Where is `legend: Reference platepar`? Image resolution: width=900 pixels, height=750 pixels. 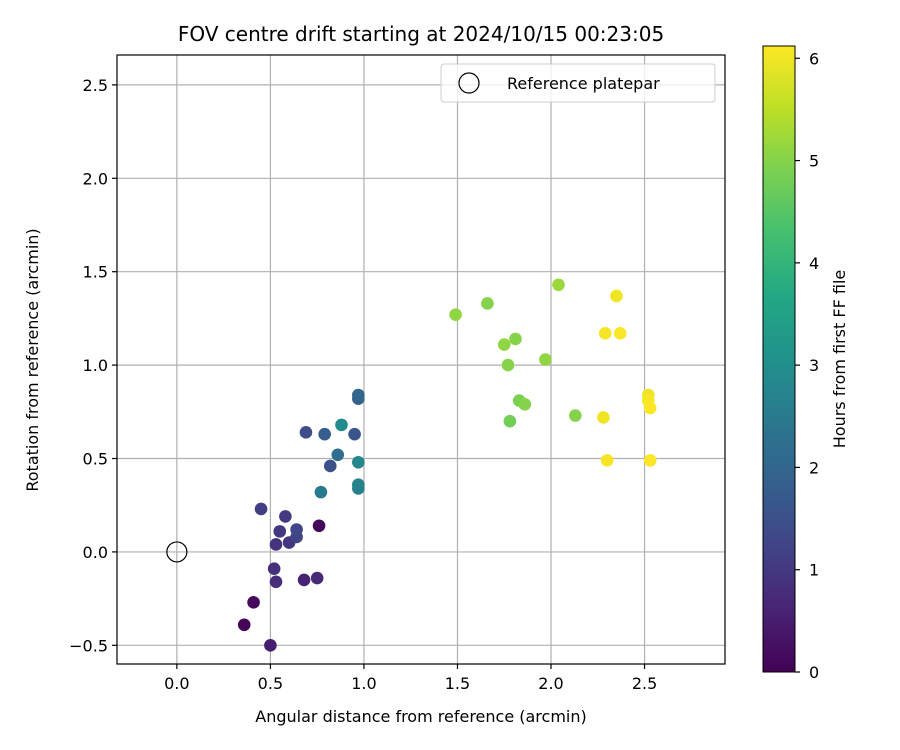 legend: Reference platepar is located at coordinates (578, 83).